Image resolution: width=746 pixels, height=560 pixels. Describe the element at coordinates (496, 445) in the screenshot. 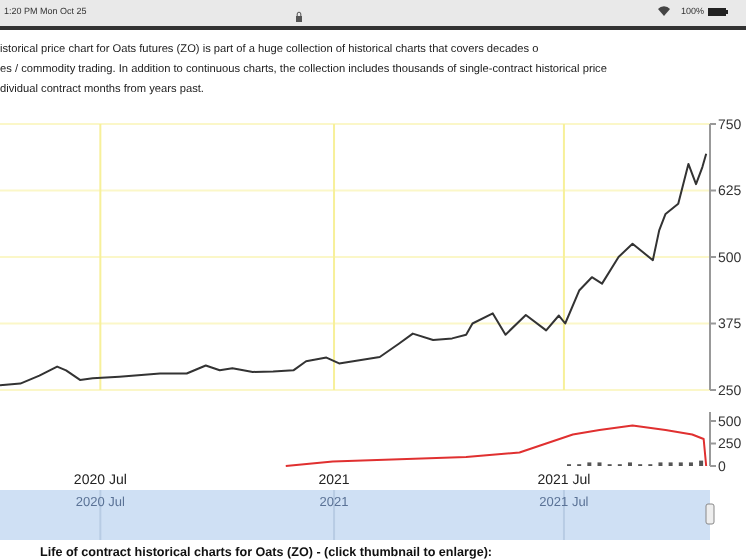

I see `line-series` at that location.